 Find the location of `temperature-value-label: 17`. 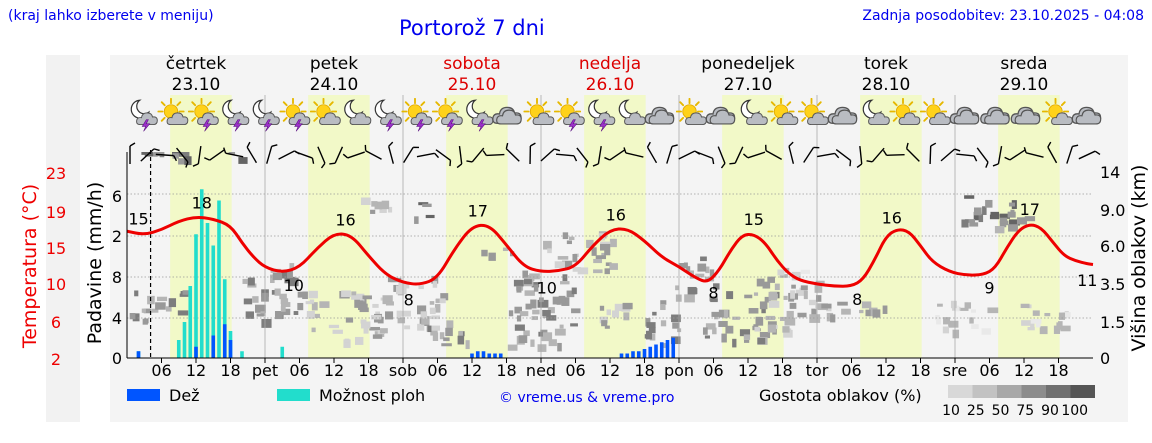

temperature-value-label: 17 is located at coordinates (478, 211).